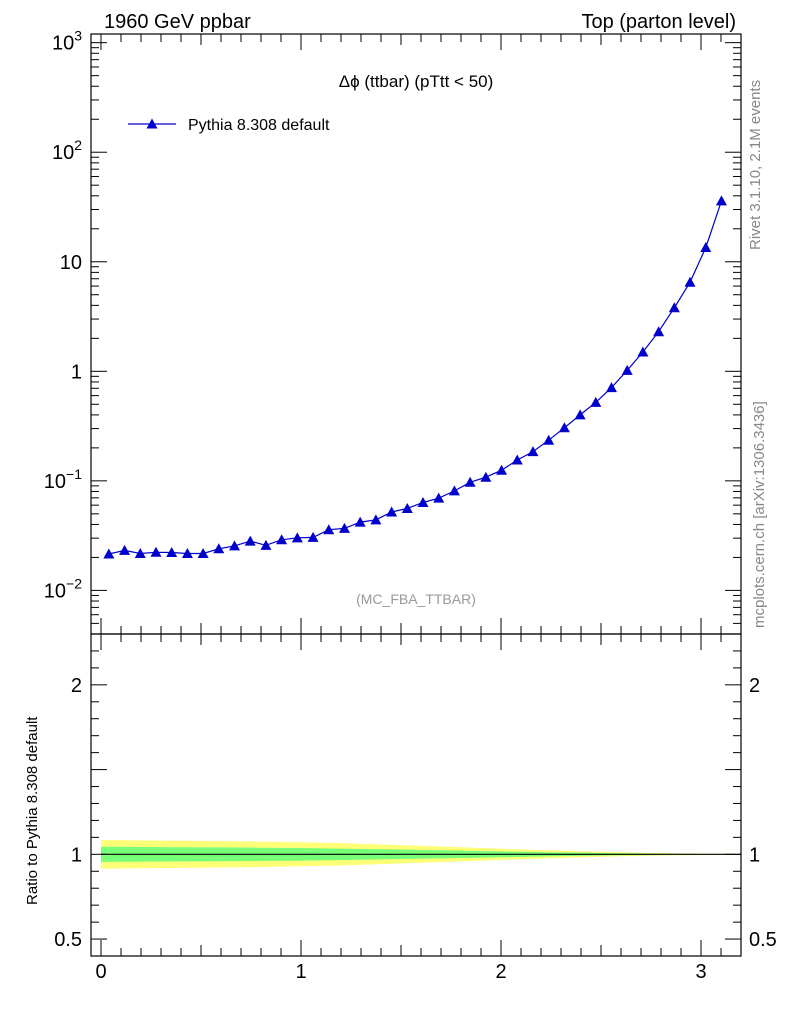 The image size is (786, 1024). Describe the element at coordinates (755, 165) in the screenshot. I see `rivet-label: Rivet 3.1.10, 2.1M events` at that location.